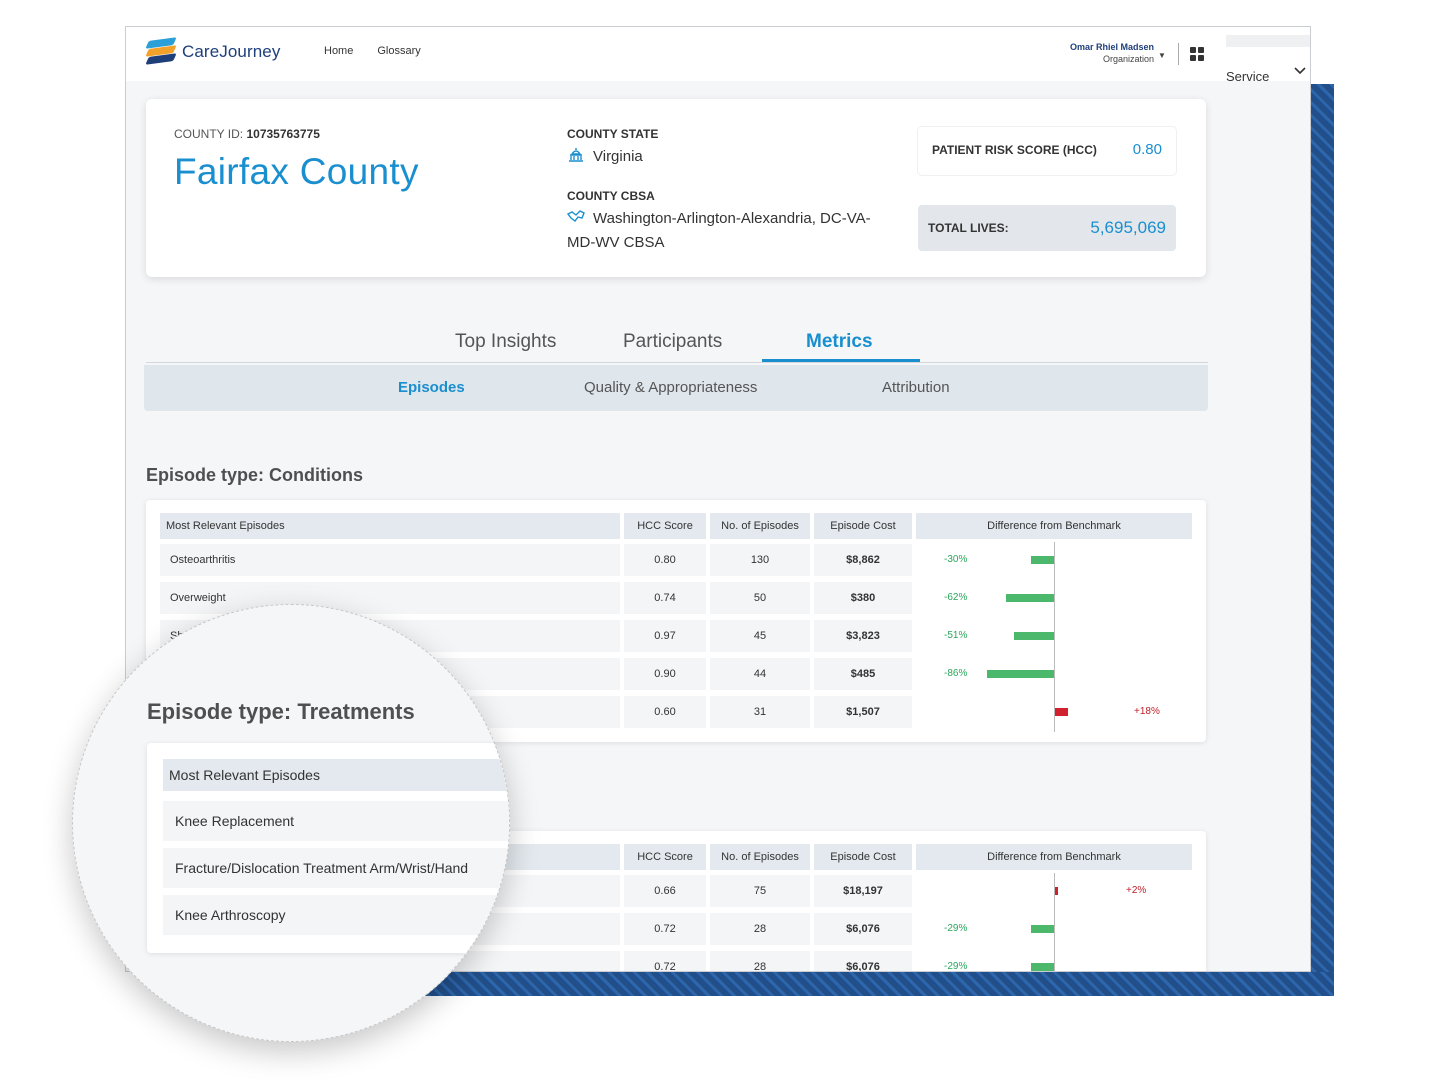 The width and height of the screenshot is (1440, 1080). What do you see at coordinates (1047, 151) in the screenshot?
I see `risk-score-box: PATIENT RISK SCORE (HCC) 0.80` at bounding box center [1047, 151].